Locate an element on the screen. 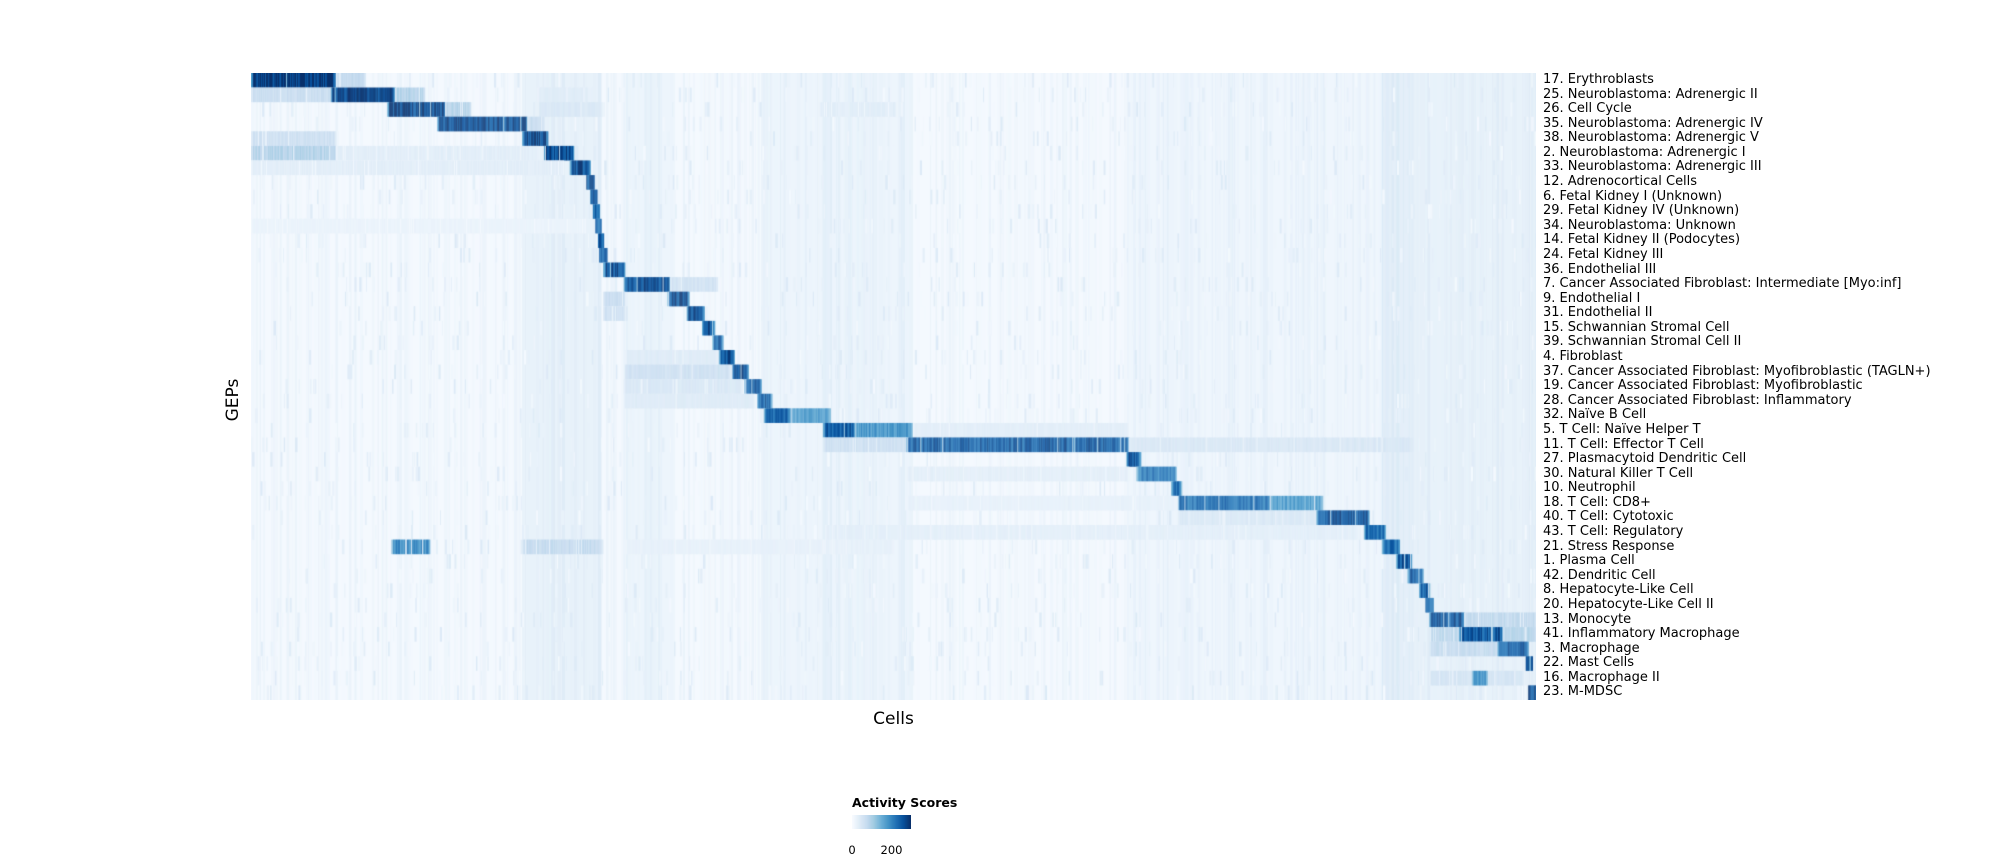 This screenshot has width=2006, height=857. y-axis-label: GEPs is located at coordinates (233, 400).